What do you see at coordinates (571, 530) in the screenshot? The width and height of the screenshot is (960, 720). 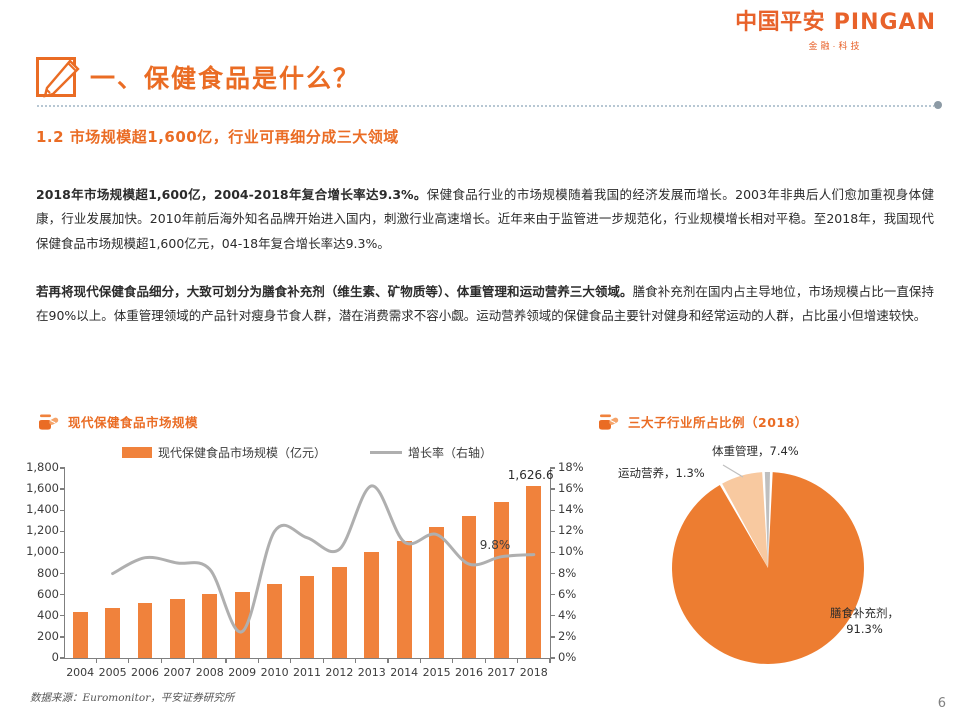 I see `y-axis-right-tick-label: 12%` at bounding box center [571, 530].